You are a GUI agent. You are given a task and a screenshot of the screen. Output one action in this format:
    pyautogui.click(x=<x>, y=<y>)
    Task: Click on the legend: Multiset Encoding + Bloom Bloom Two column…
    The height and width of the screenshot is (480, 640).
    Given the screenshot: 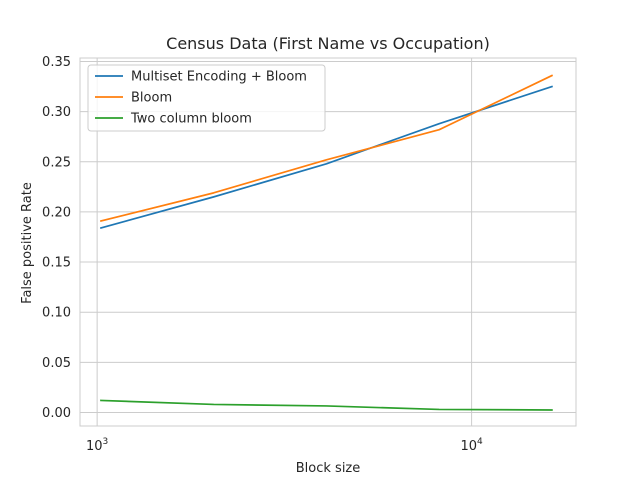 What is the action you would take?
    pyautogui.click(x=206, y=98)
    